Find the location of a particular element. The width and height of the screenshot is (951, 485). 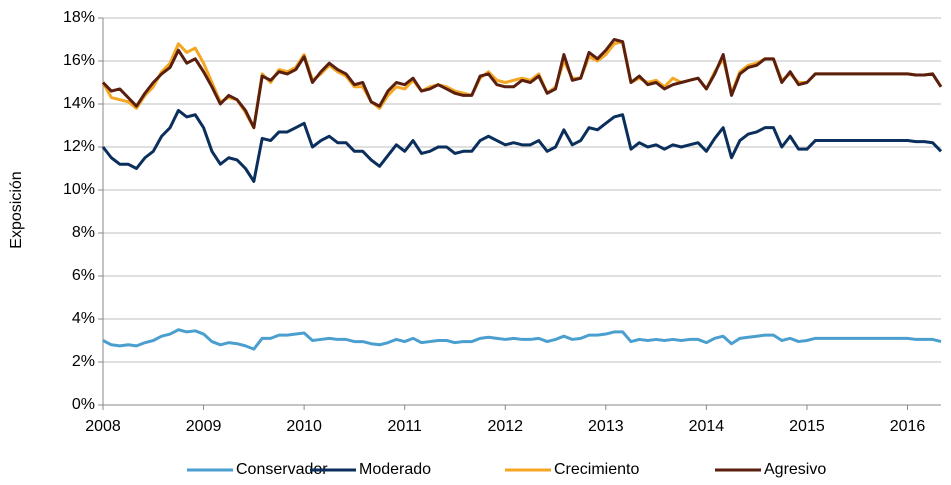

x-tick-label: 2016 is located at coordinates (908, 426).